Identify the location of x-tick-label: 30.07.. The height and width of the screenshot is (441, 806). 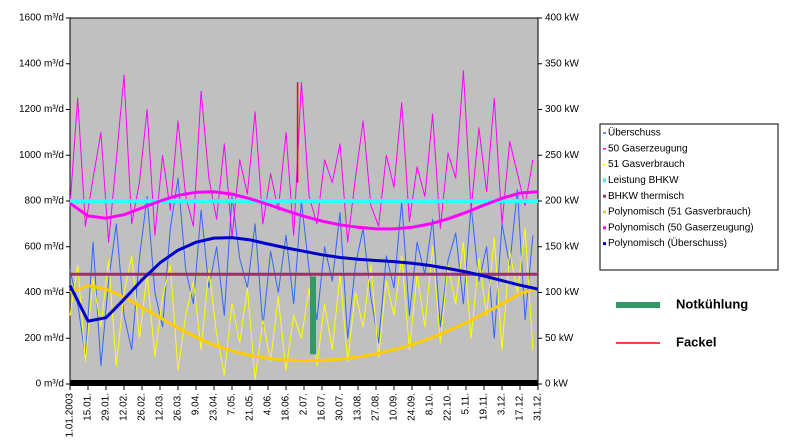
(340, 407).